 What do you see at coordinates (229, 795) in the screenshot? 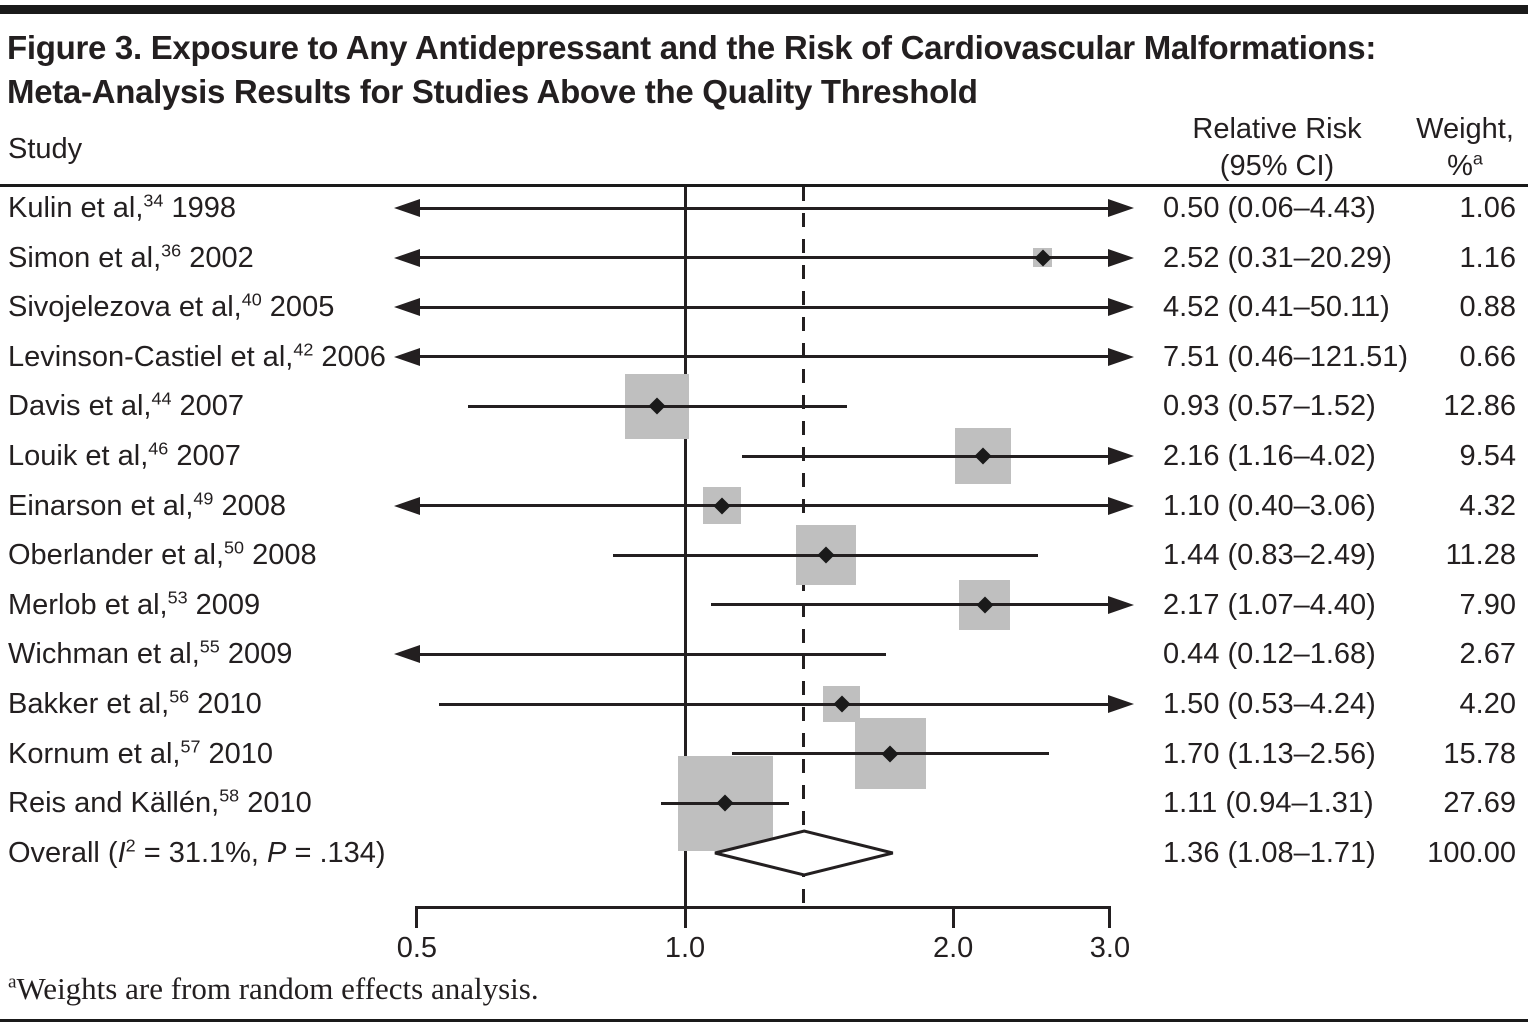
I see `study-reference-number: 58` at bounding box center [229, 795].